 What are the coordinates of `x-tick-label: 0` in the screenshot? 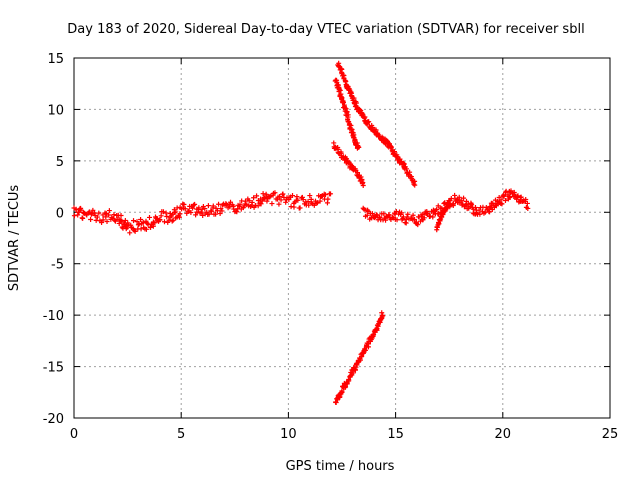 It's located at (74, 434).